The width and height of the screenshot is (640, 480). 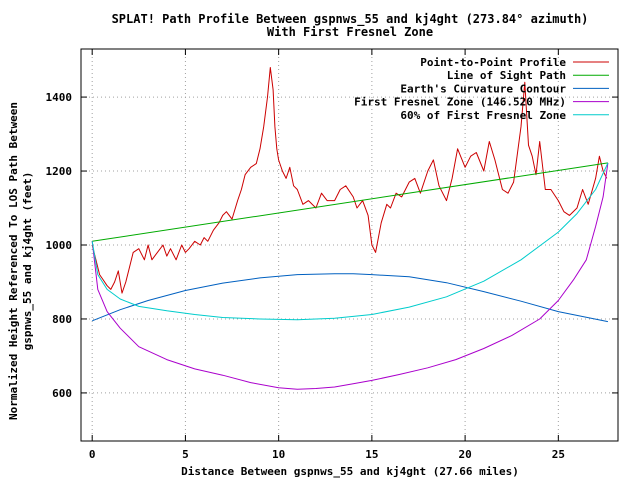 I want to click on x-tick-label: 10, so click(x=278, y=454).